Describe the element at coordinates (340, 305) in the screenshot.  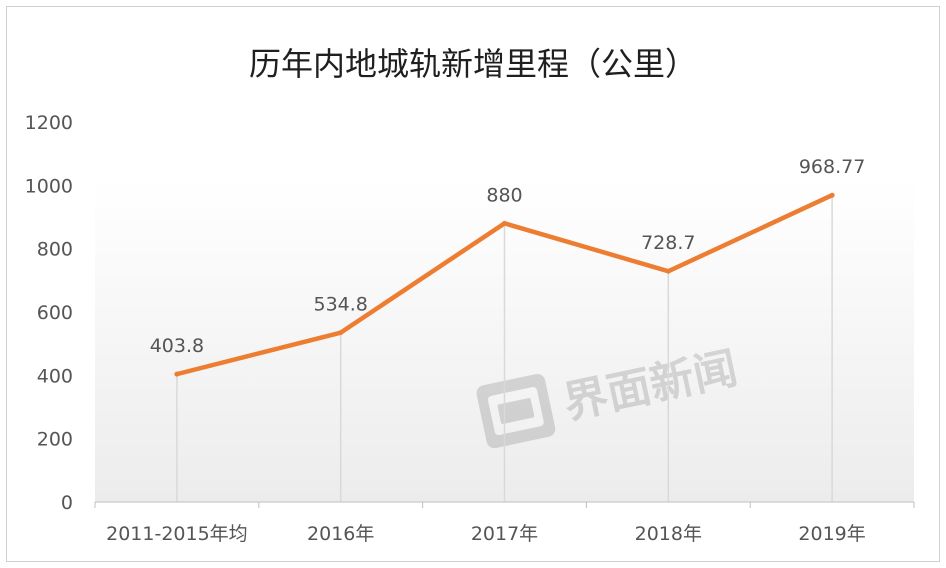
I see `data-label: 534.8` at that location.